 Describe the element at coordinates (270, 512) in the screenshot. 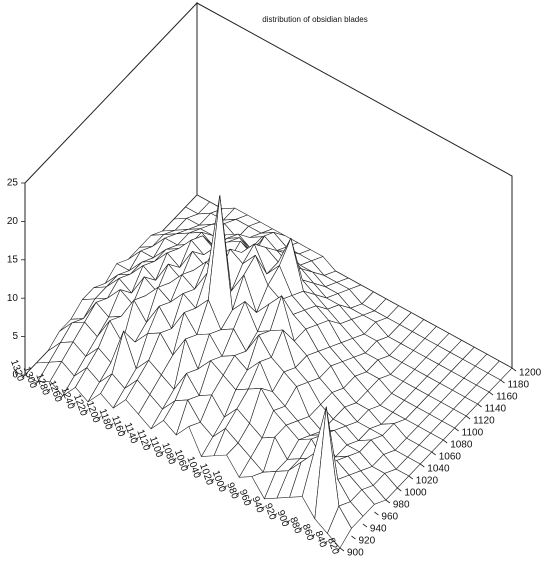

I see `x-tick-label: 920` at that location.